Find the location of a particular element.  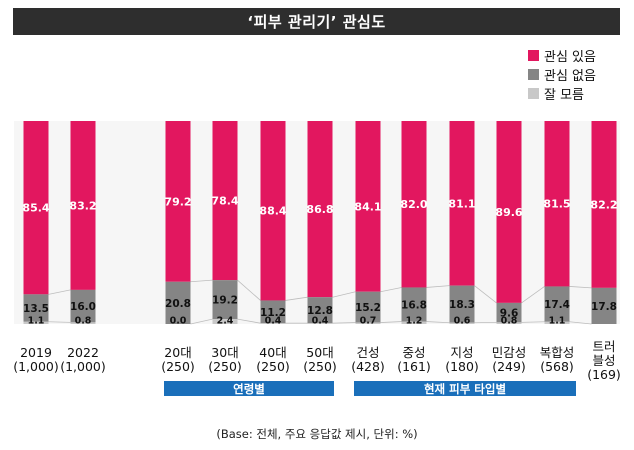

data-label-not-interested: 19.2 is located at coordinates (225, 301).